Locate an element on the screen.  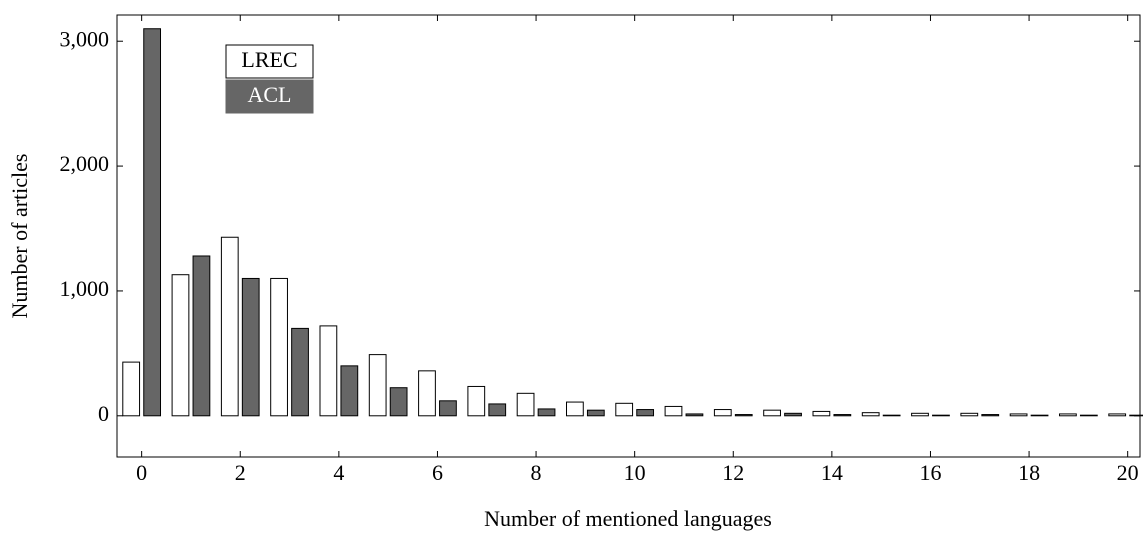
x-tick-label: 0 is located at coordinates (141, 472).